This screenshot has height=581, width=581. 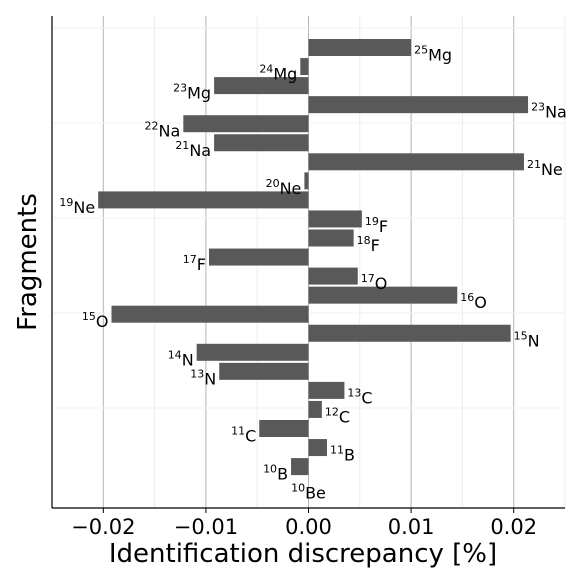 I want to click on bar-21-Na, so click(x=261, y=143).